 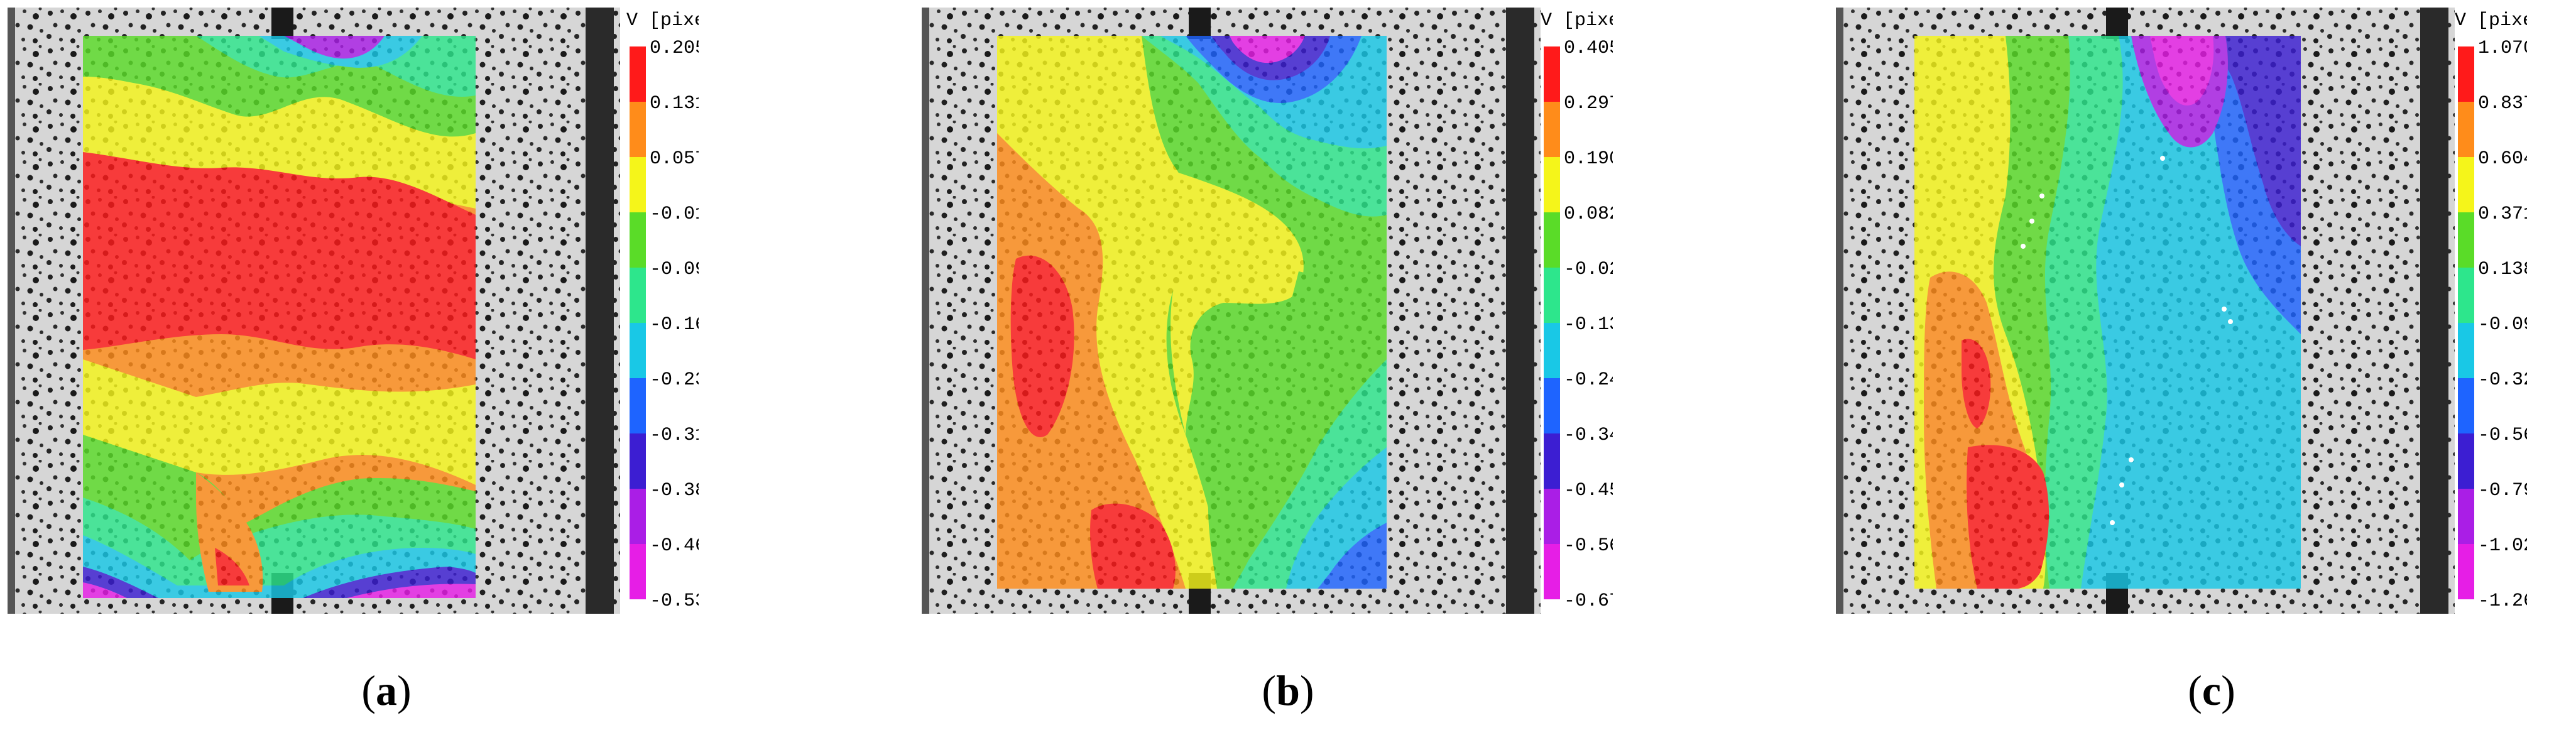 What do you see at coordinates (386, 690) in the screenshot?
I see `caption-a: (a)` at bounding box center [386, 690].